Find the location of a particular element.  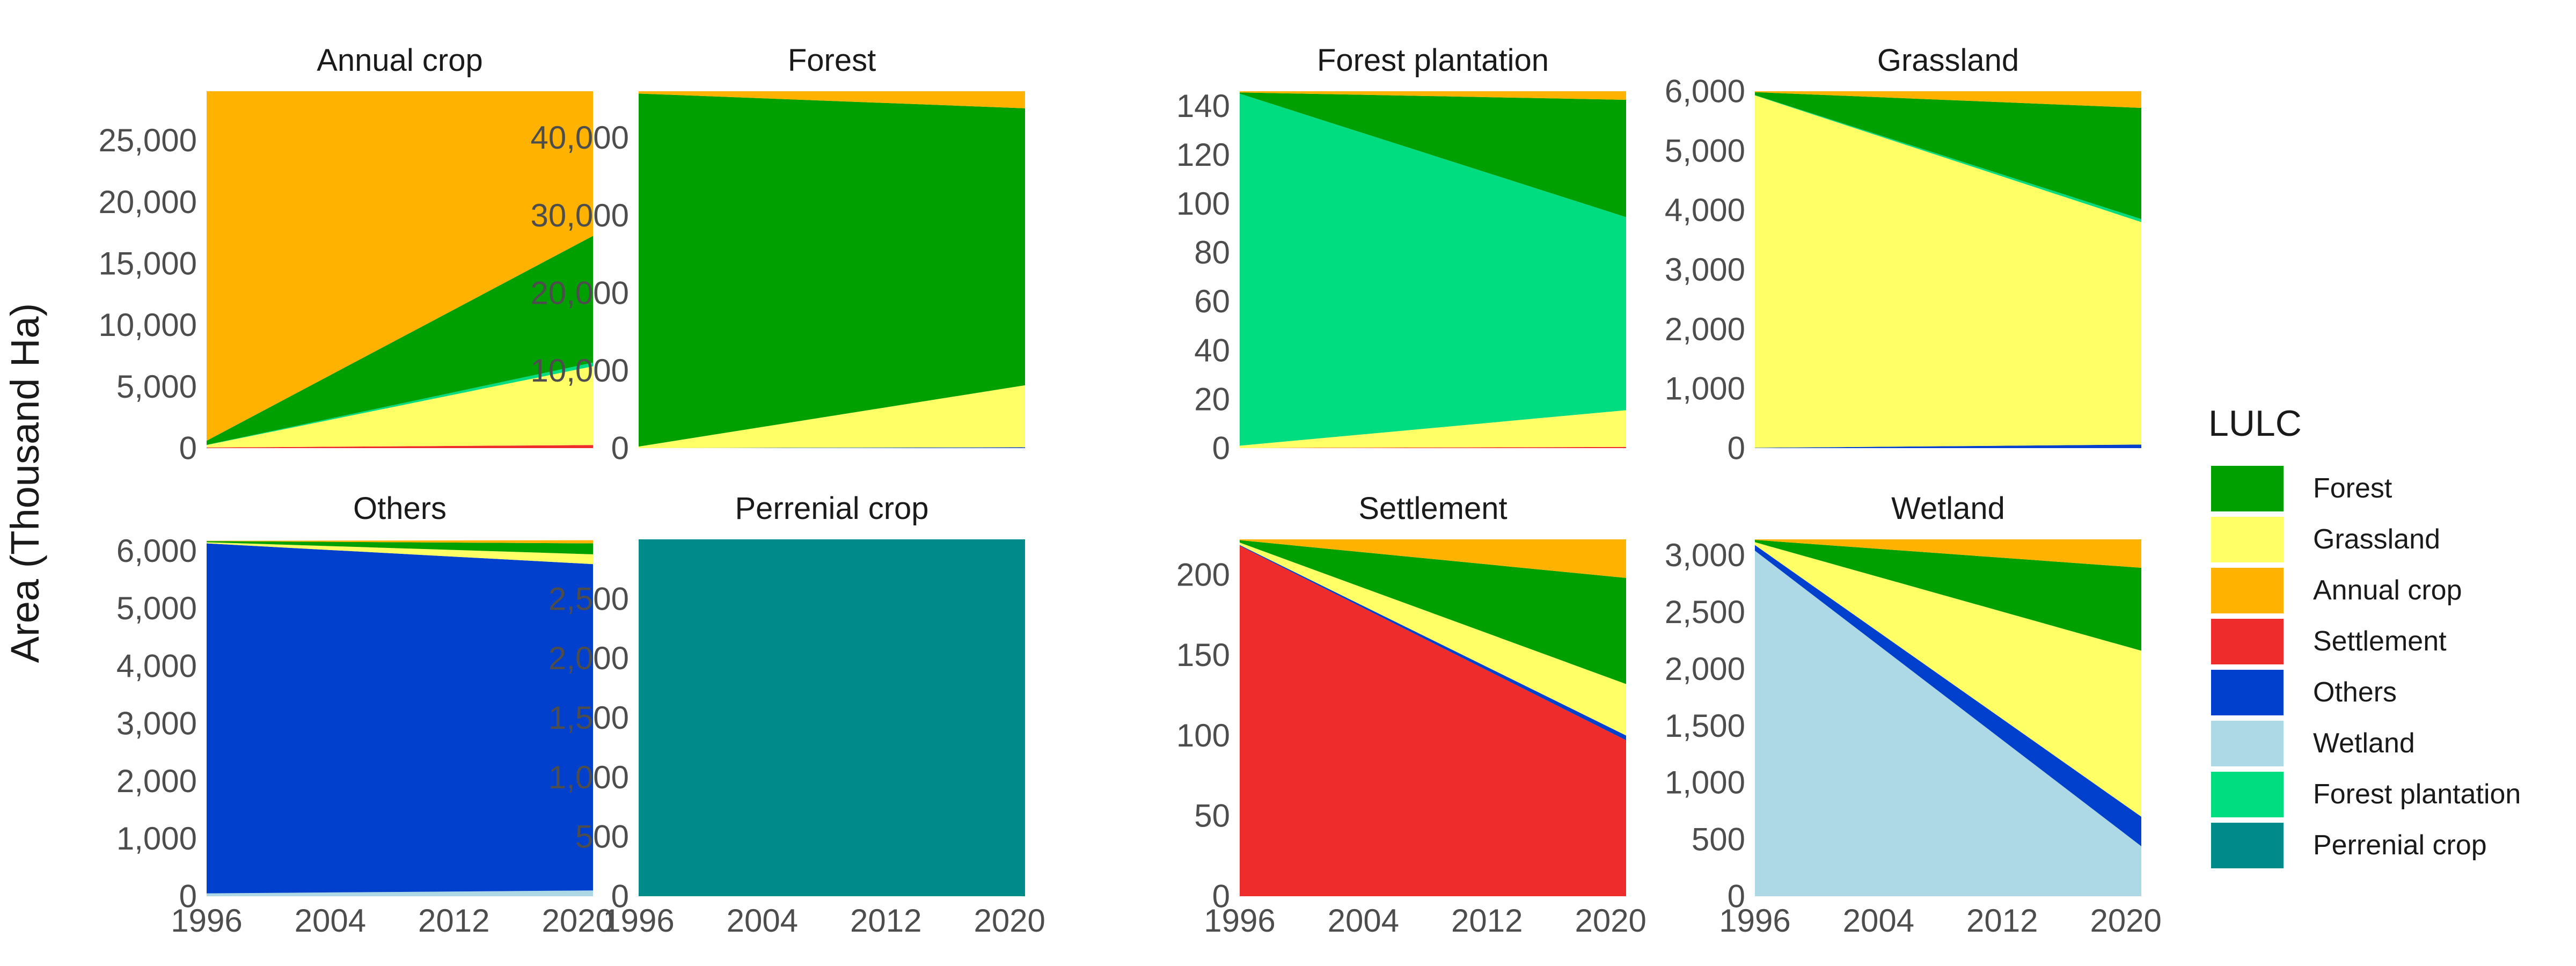

area-settlement is located at coordinates (400, 446).